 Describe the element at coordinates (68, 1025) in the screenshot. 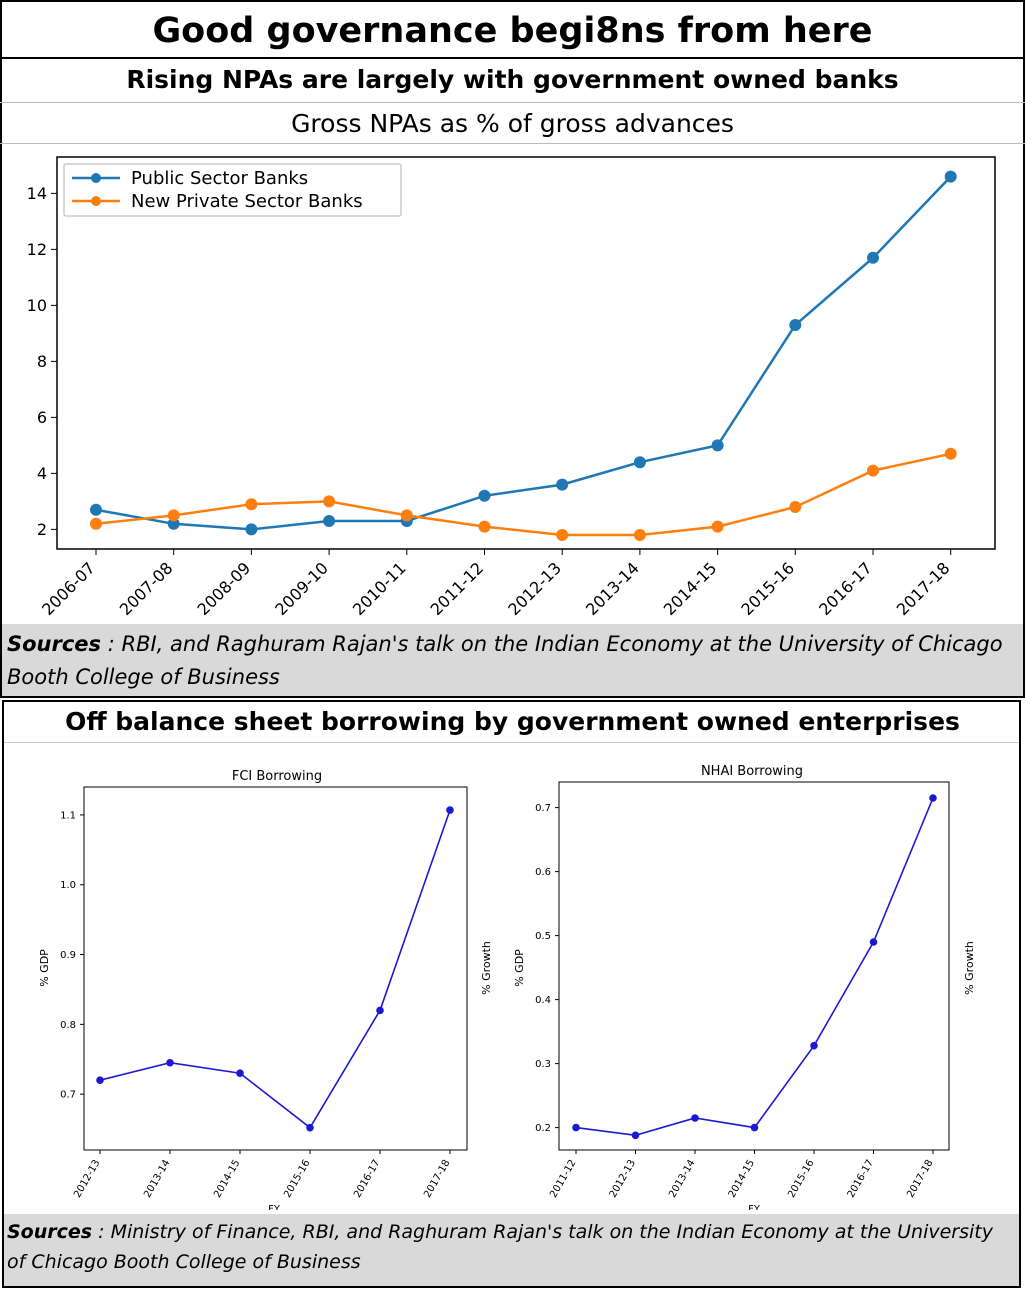

I see `fci-ytick-label: 0.8` at that location.